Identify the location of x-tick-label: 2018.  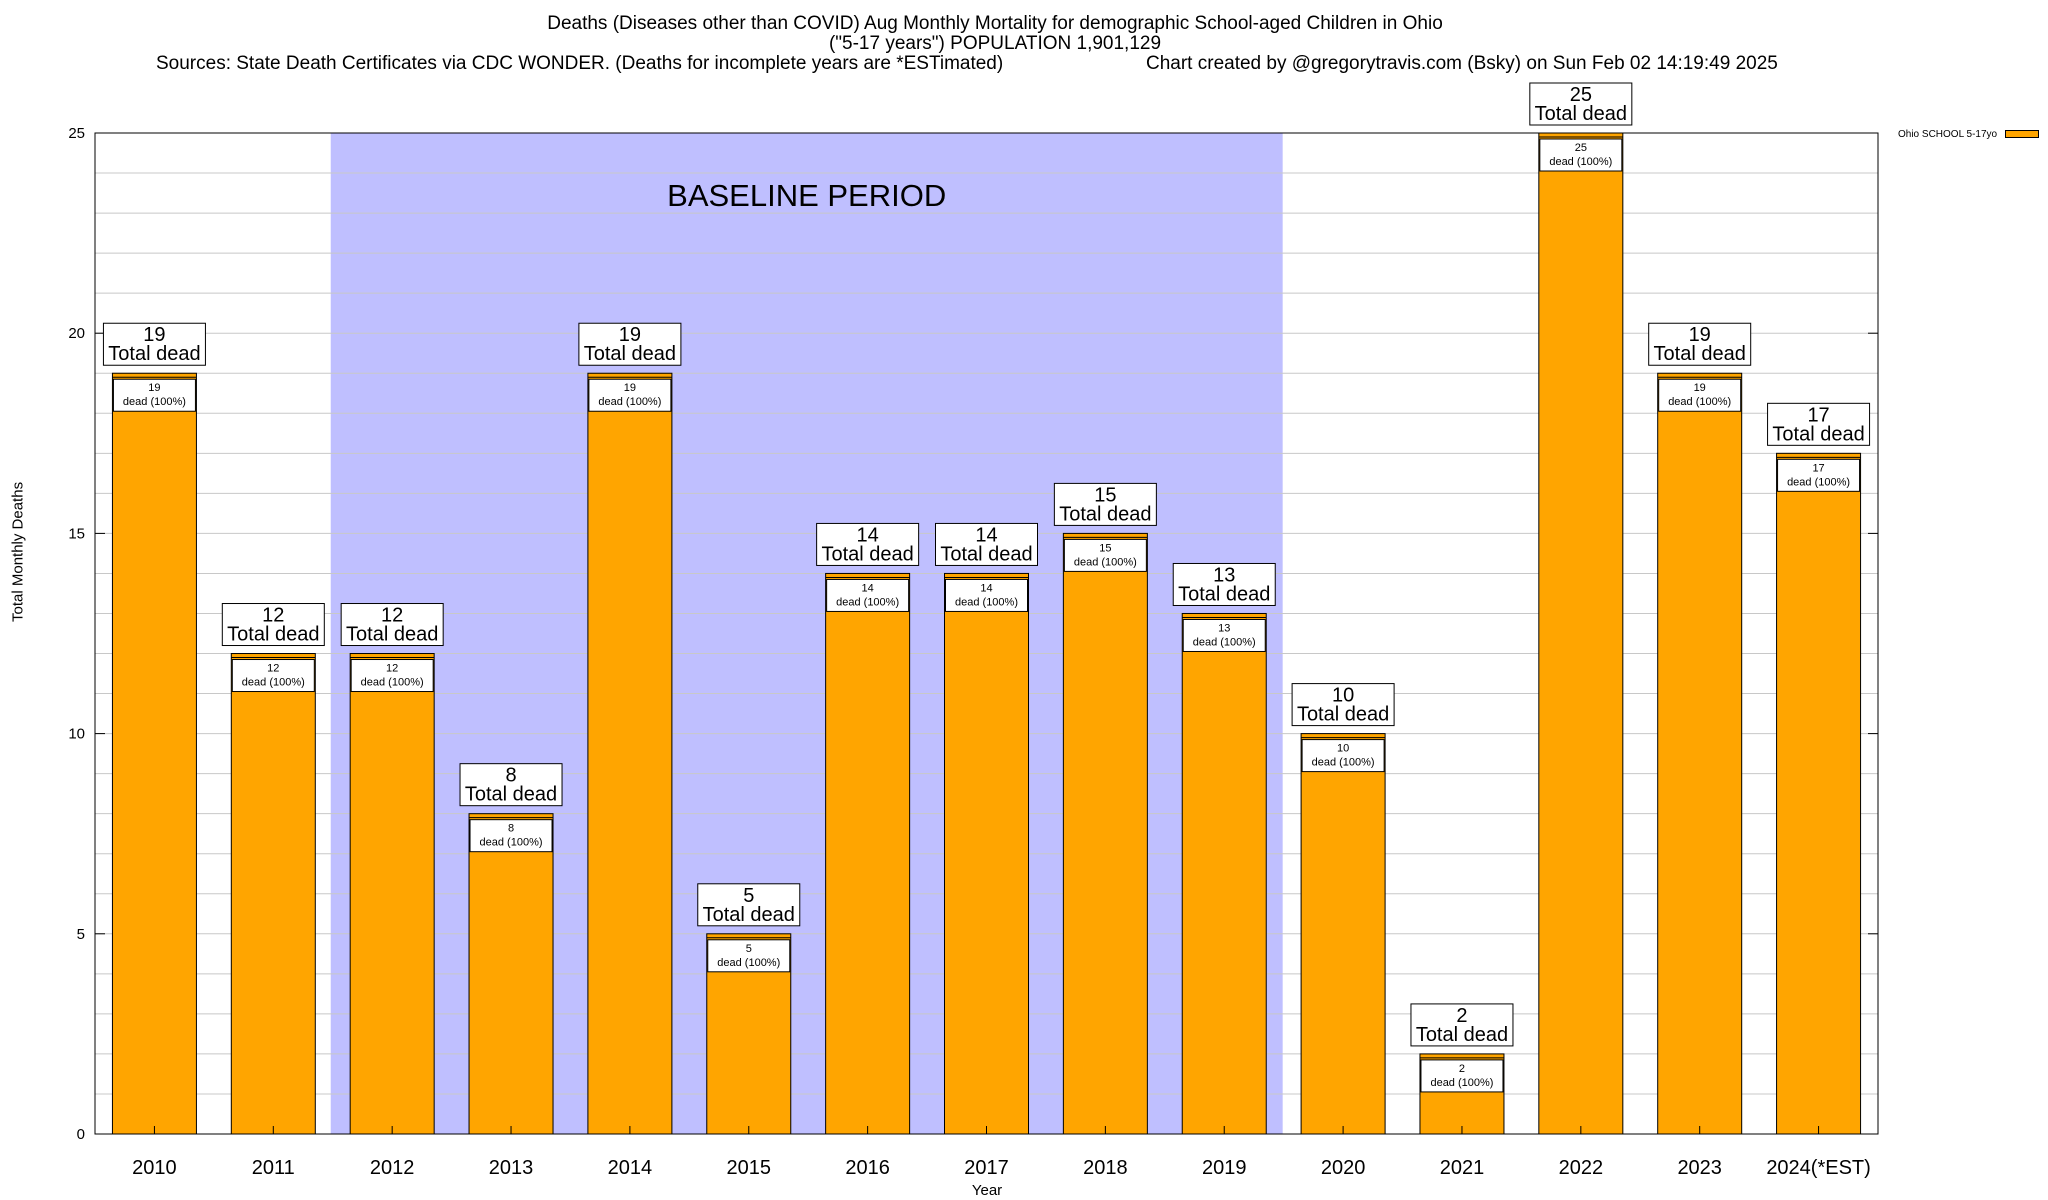
(1105, 1168).